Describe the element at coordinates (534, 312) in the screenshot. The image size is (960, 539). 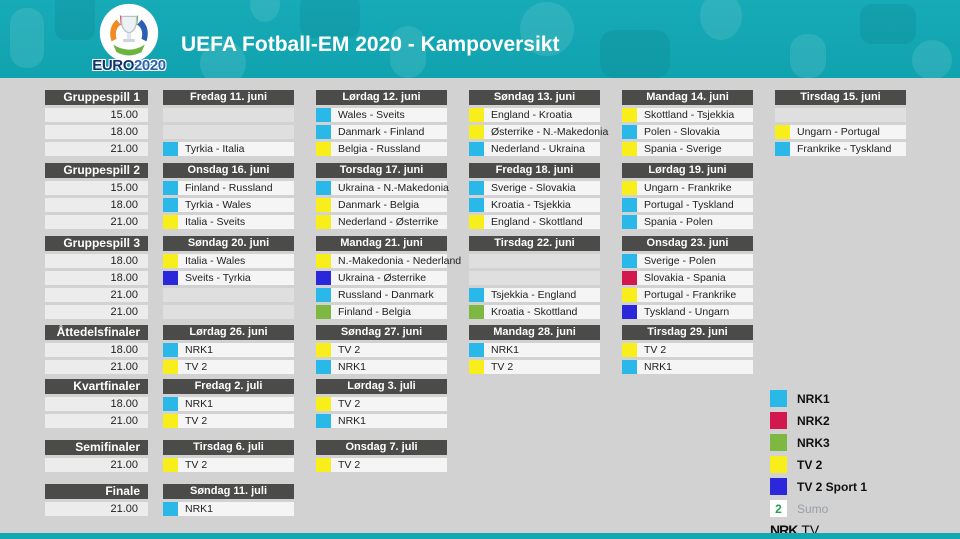
I see `match-row: Kroatia - Skottland` at that location.